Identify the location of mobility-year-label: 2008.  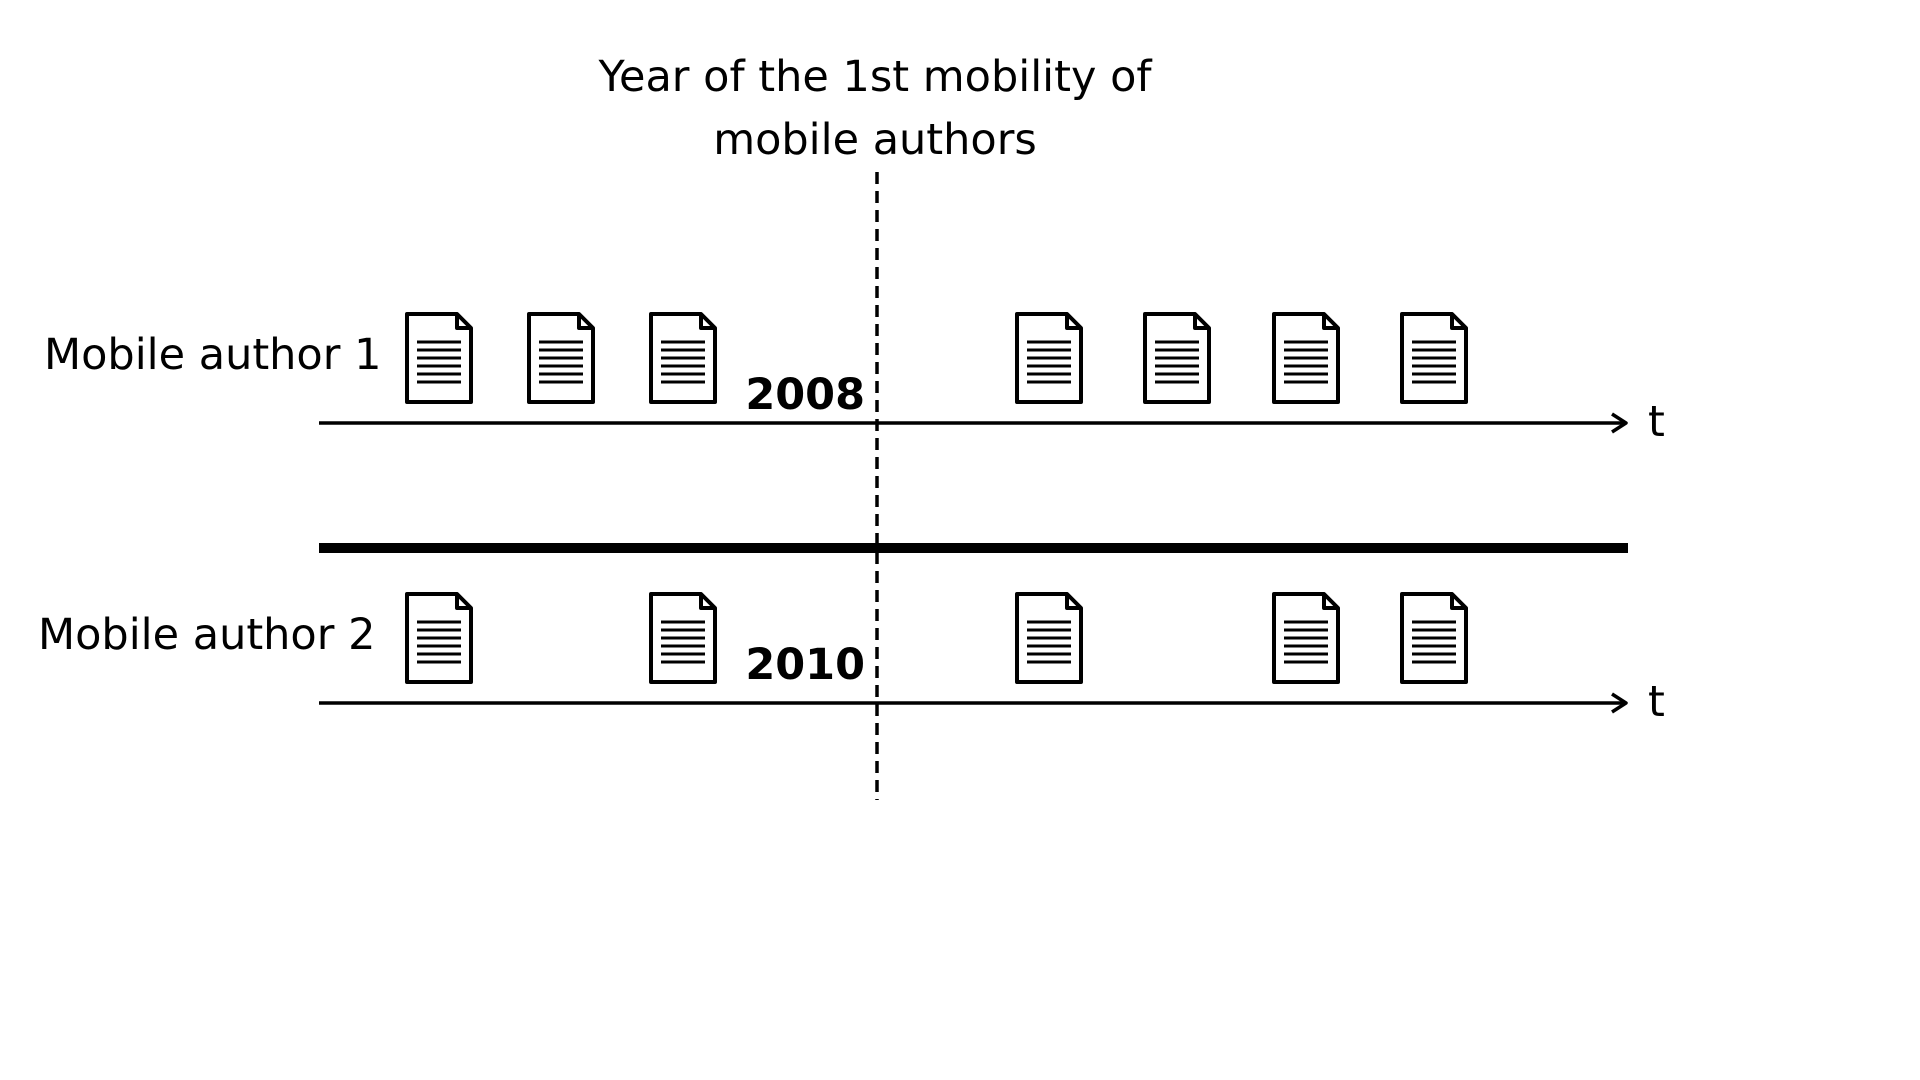
(805, 395).